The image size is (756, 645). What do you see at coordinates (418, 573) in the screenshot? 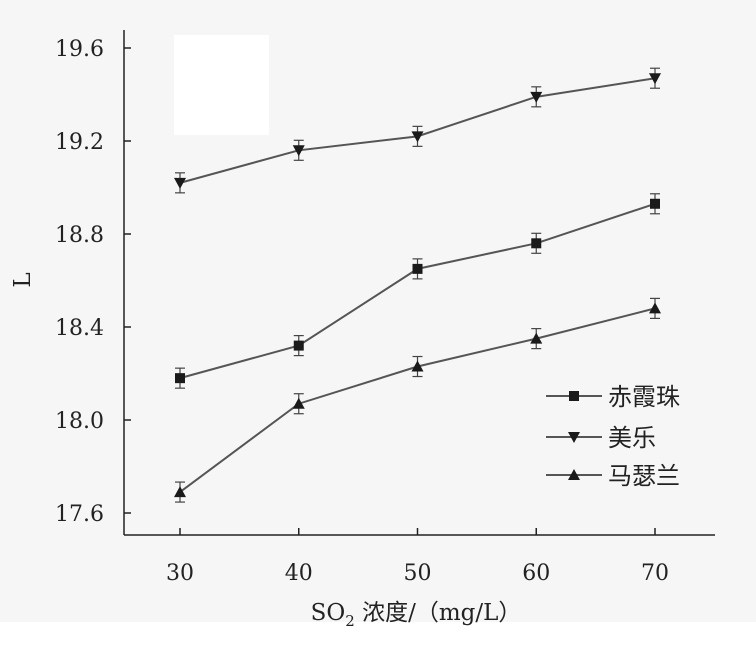
I see `x-tick-label: 50` at bounding box center [418, 573].